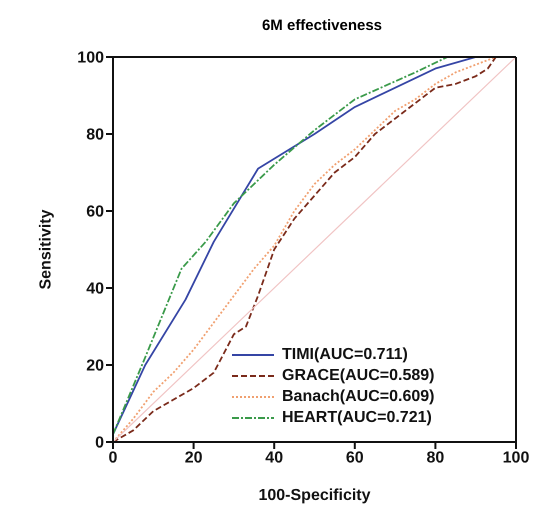  I want to click on y-tick-label: 80, so click(95, 135).